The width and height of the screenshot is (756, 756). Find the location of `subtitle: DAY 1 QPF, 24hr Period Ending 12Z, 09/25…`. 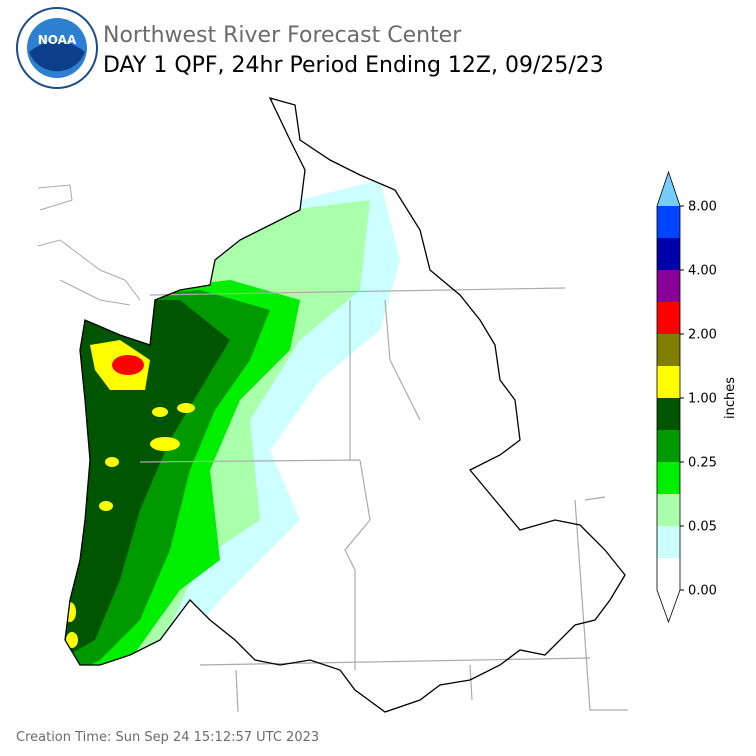

subtitle: DAY 1 QPF, 24hr Period Ending 12Z, 09/25… is located at coordinates (353, 65).